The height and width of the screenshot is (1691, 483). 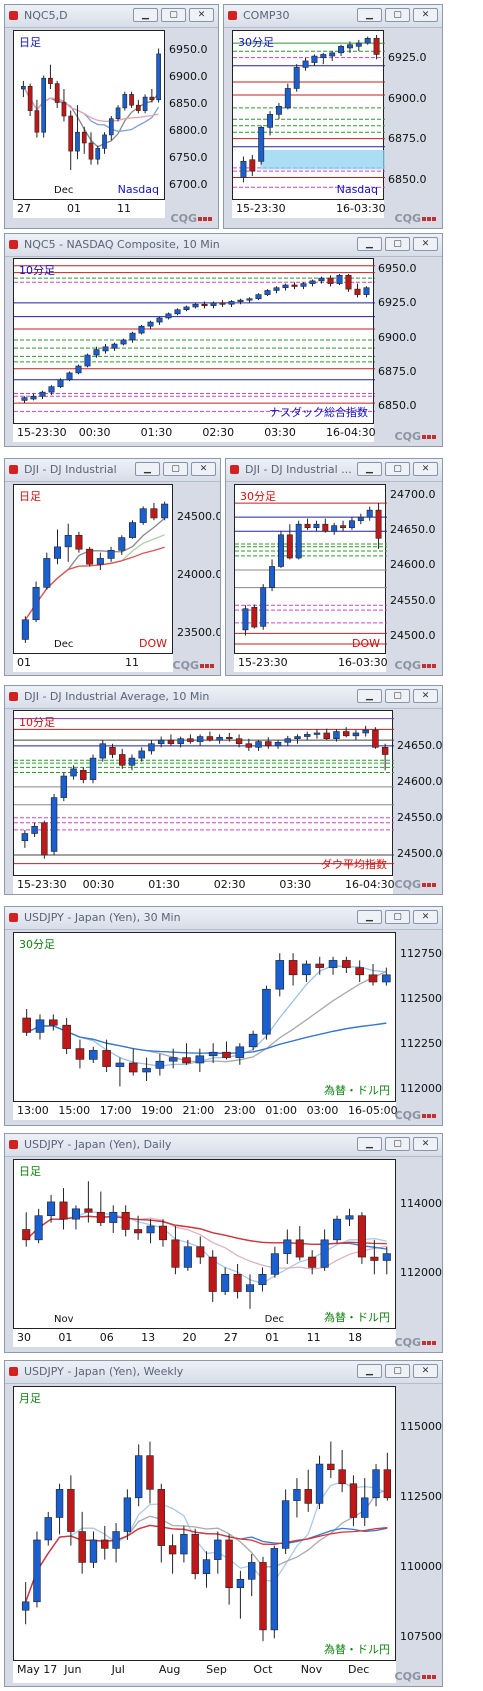 I want to click on window-titlebar: USDJPY - Japan (Yen), 30 Min, so click(x=223, y=918).